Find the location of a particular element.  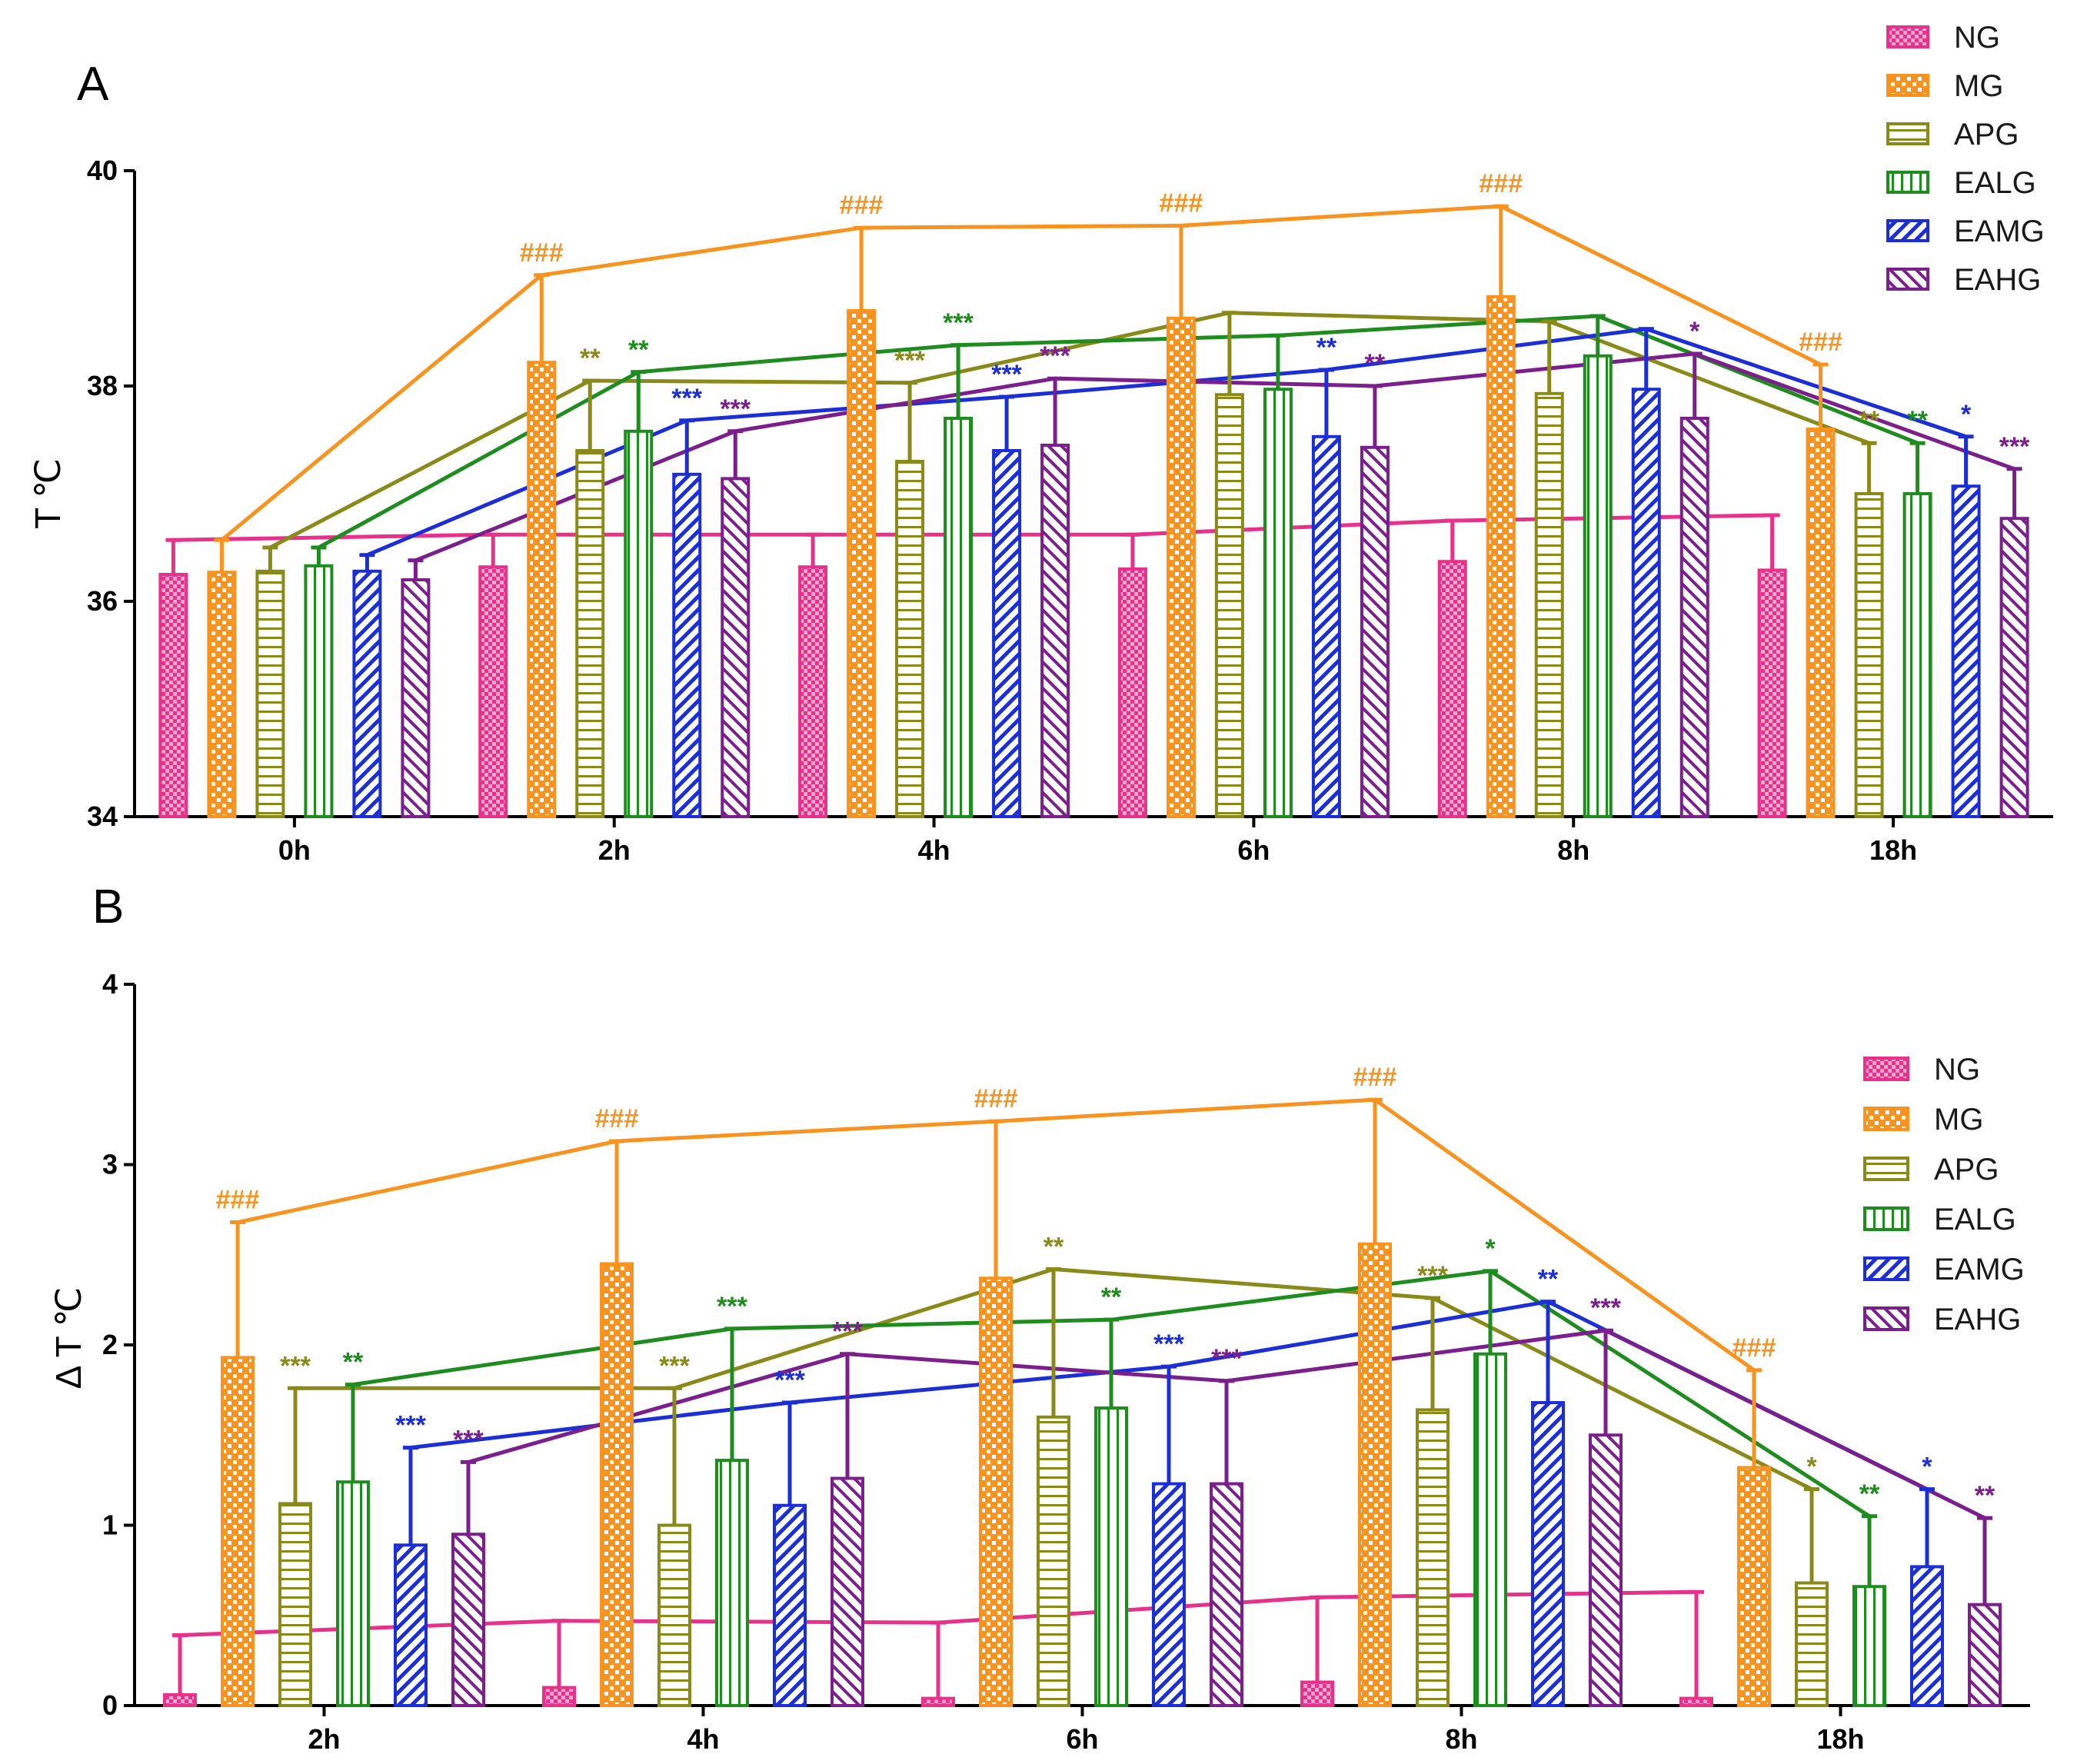

panel-b-annotation-eamg-8h: ** is located at coordinates (1548, 1279).